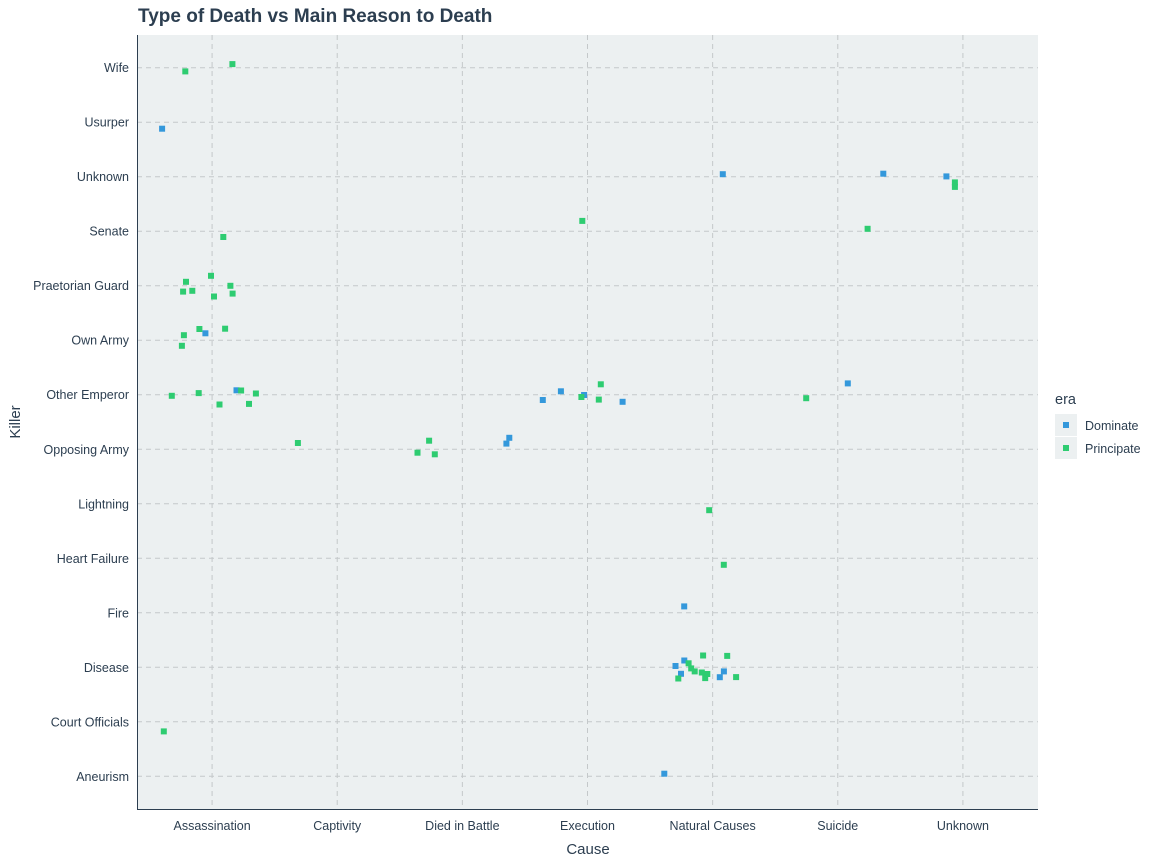 This screenshot has height=864, width=1152. I want to click on legend-label-dominate: Dominate, so click(1112, 426).